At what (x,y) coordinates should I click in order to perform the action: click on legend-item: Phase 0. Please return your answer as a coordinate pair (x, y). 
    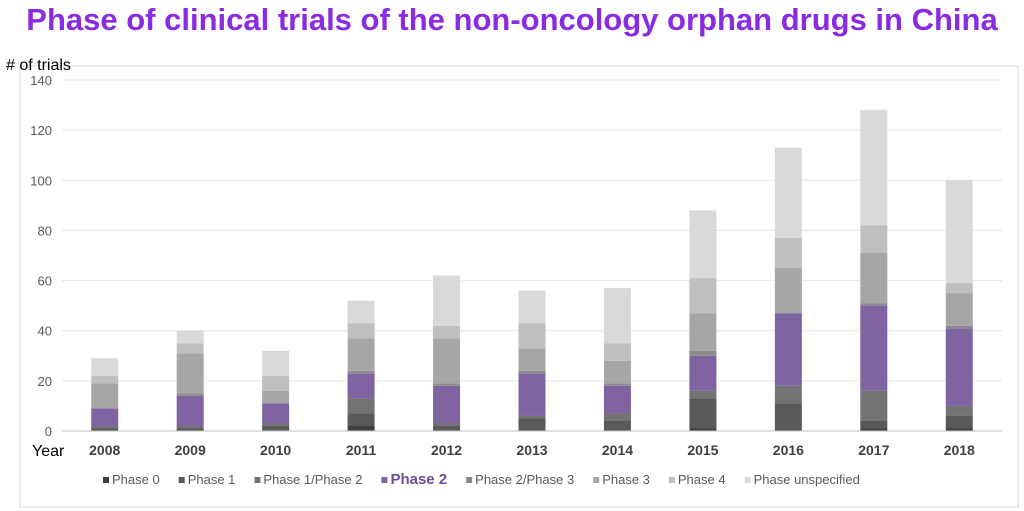
    Looking at the image, I should click on (131, 479).